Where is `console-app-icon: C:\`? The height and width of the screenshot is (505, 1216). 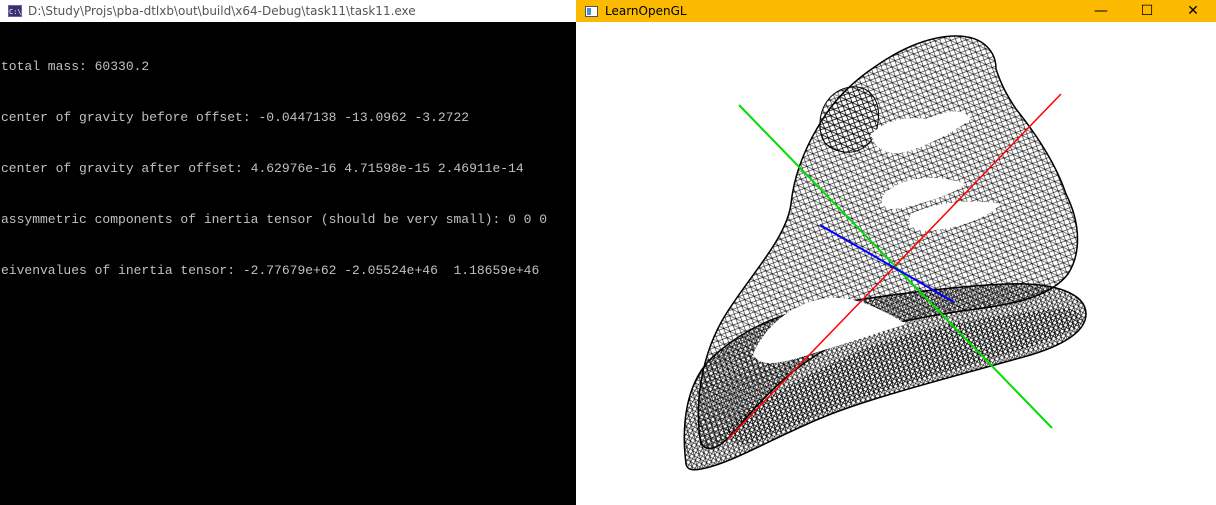
console-app-icon: C:\ is located at coordinates (15, 11).